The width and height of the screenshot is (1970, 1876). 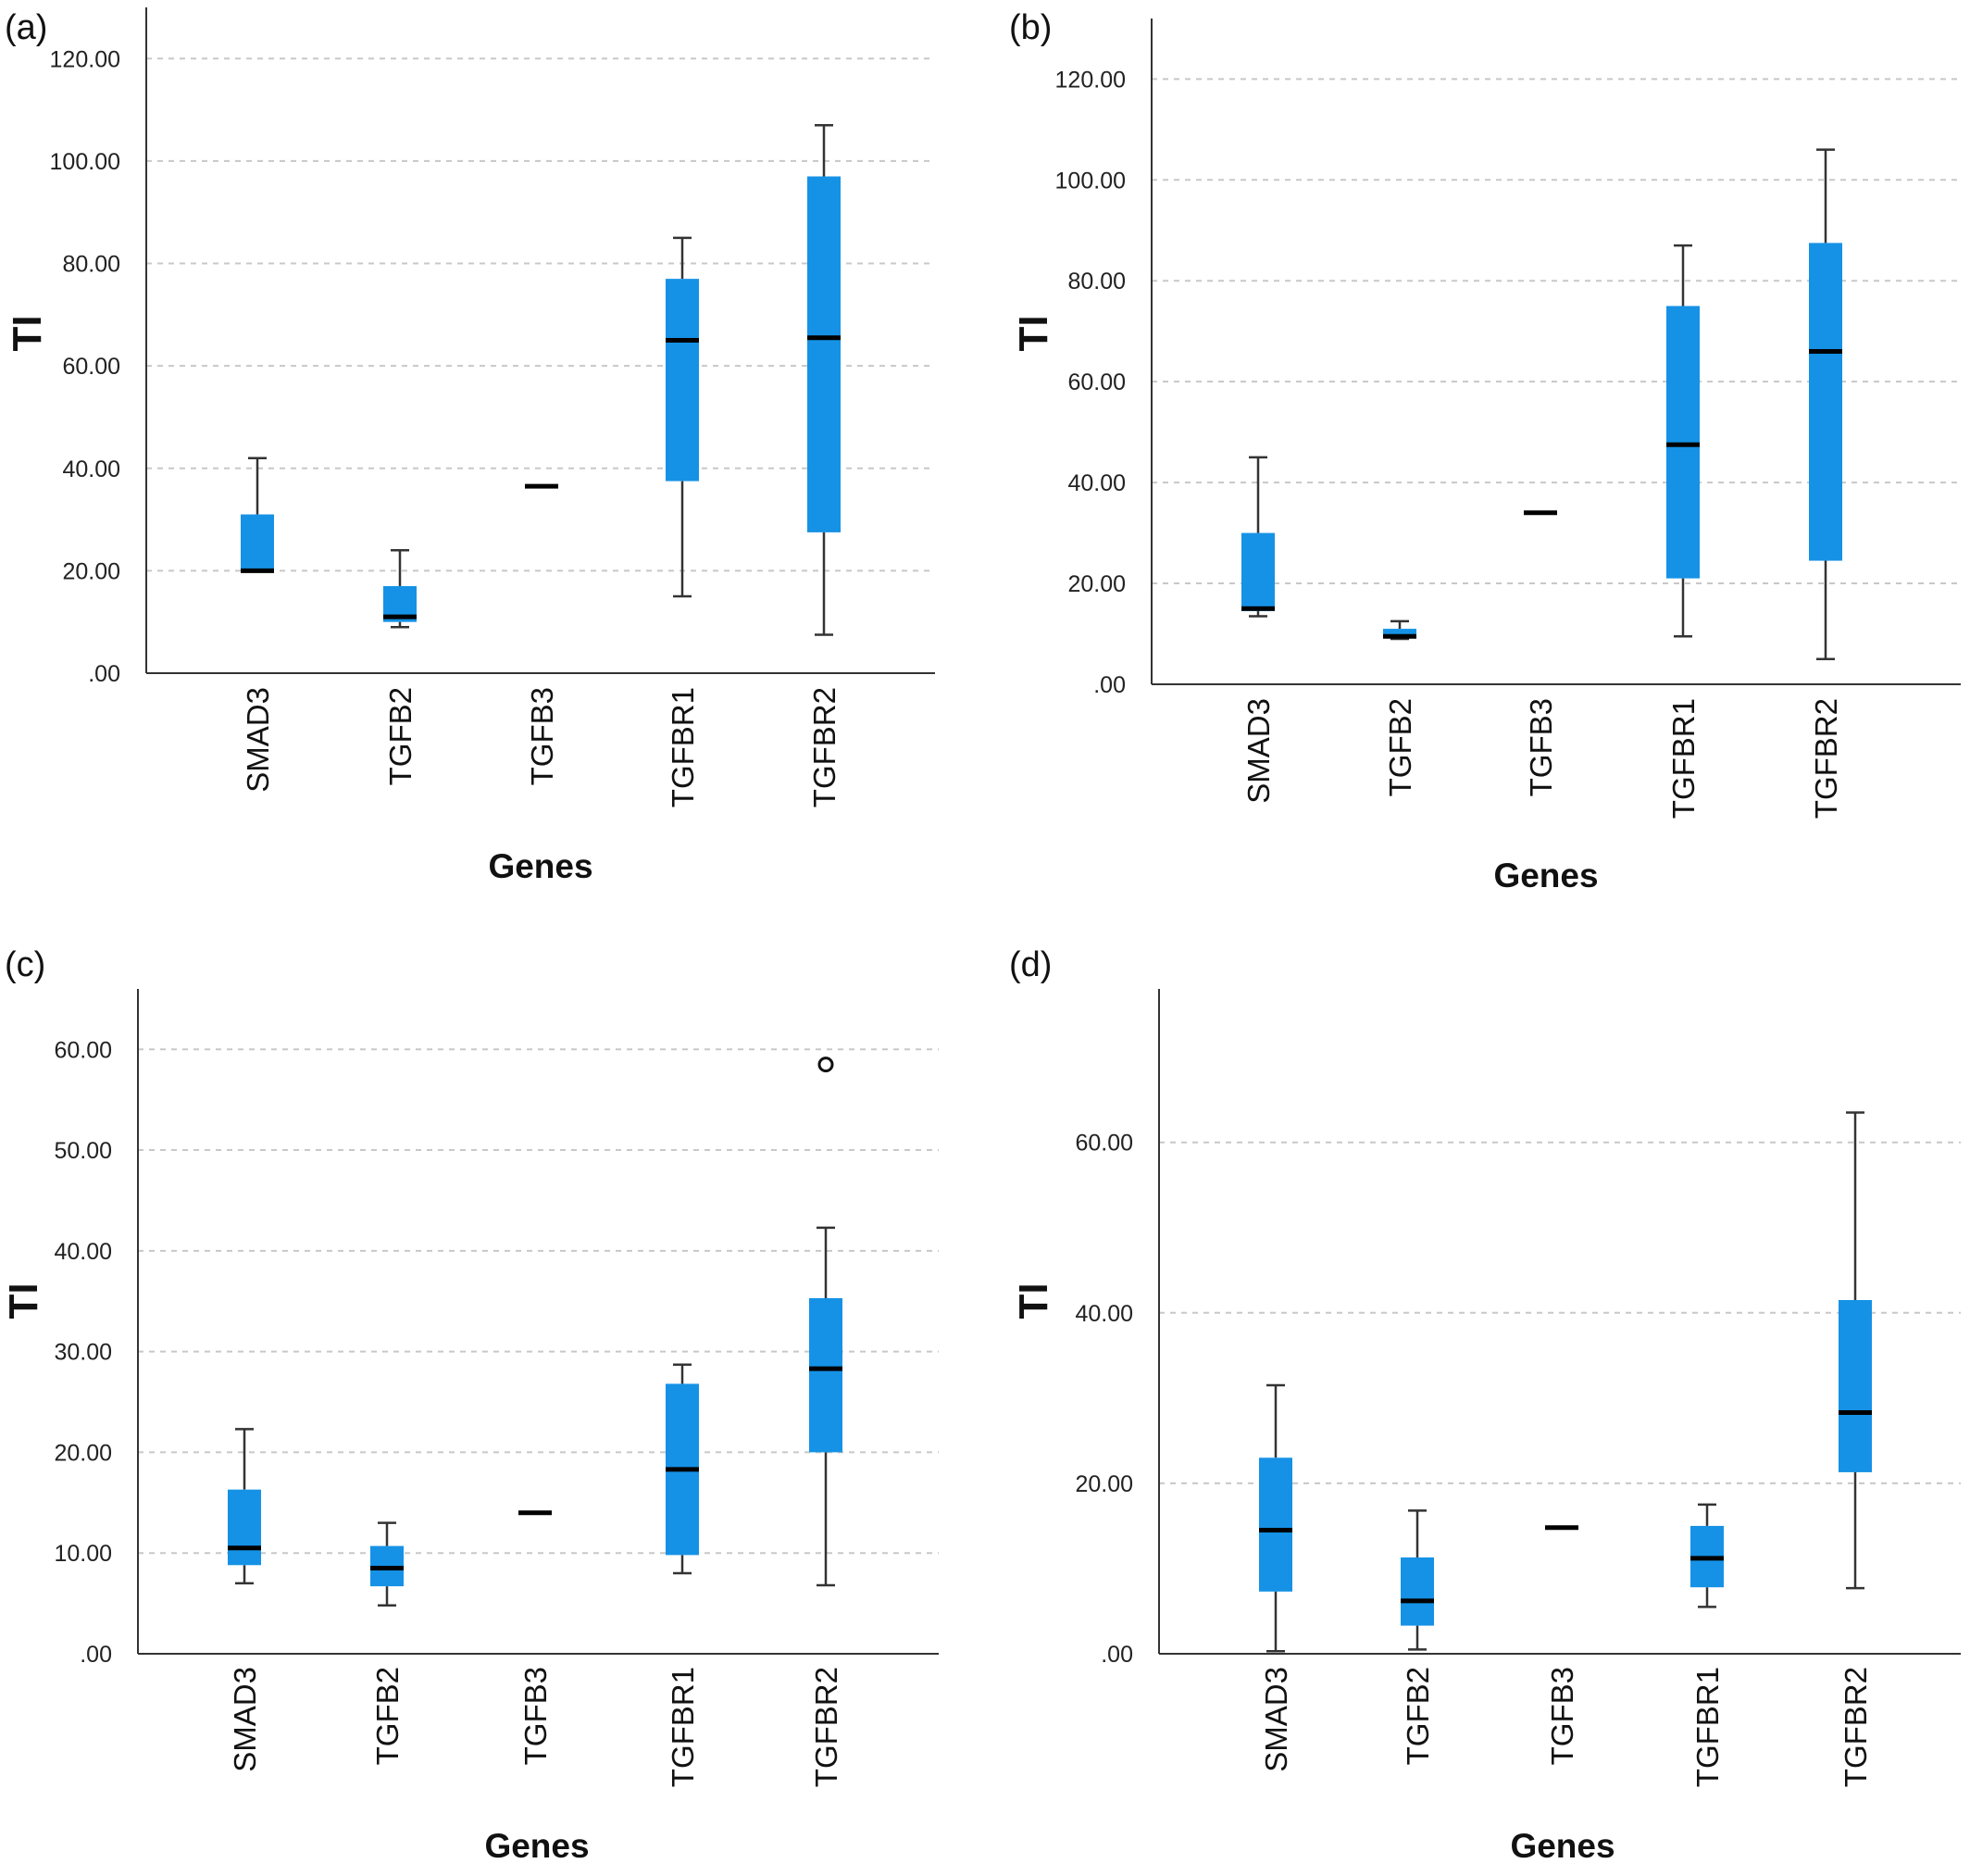 What do you see at coordinates (83, 1353) in the screenshot?
I see `y-tick-label: 30.00` at bounding box center [83, 1353].